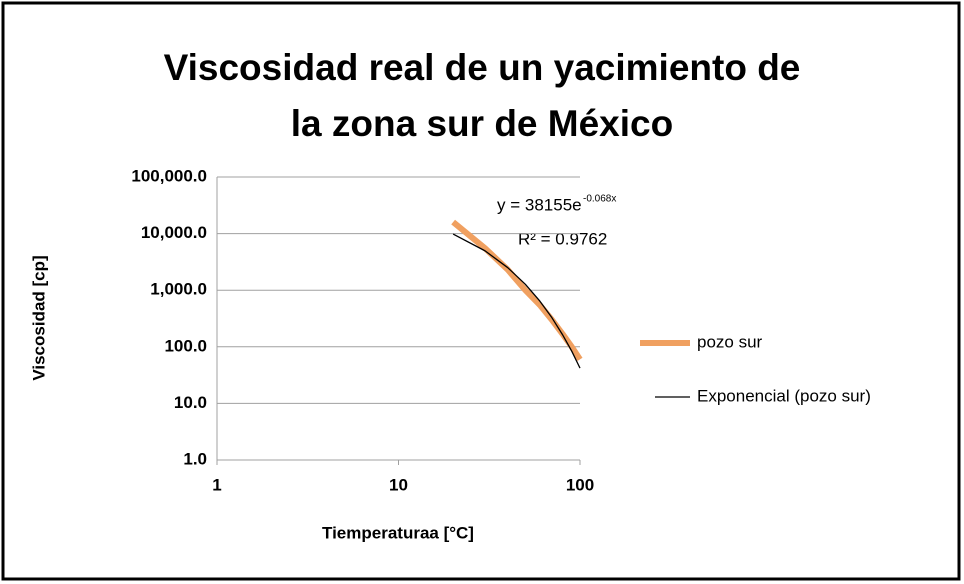 Image resolution: width=964 pixels, height=584 pixels. Describe the element at coordinates (599, 199) in the screenshot. I see `trend-exponent: -0.068x` at that location.